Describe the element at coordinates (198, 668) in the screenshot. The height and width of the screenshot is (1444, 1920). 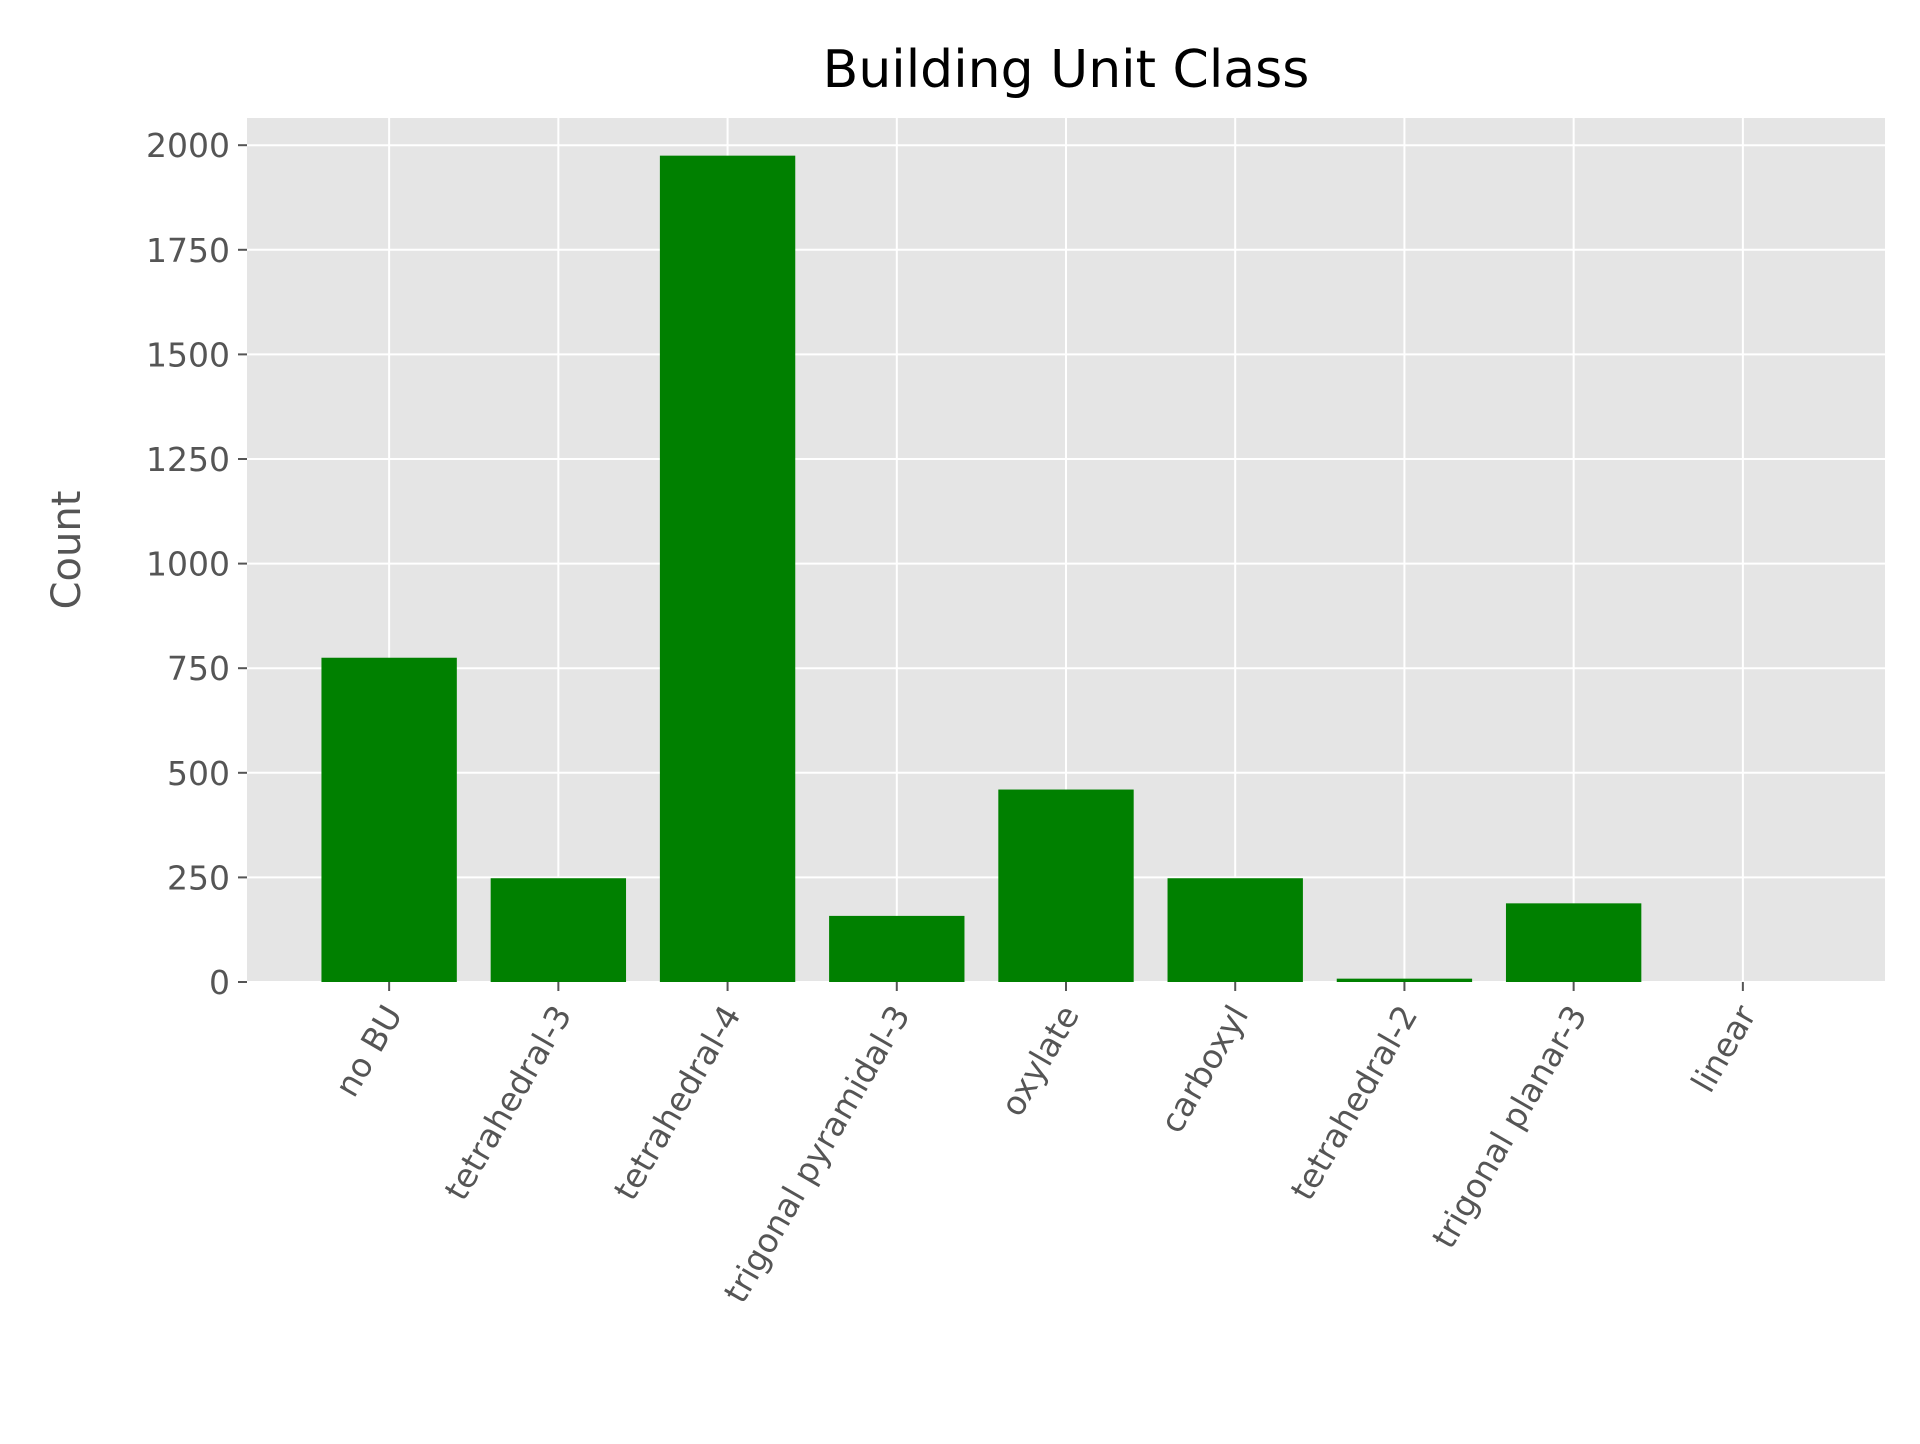
I see `y-tick-label: 750` at that location.